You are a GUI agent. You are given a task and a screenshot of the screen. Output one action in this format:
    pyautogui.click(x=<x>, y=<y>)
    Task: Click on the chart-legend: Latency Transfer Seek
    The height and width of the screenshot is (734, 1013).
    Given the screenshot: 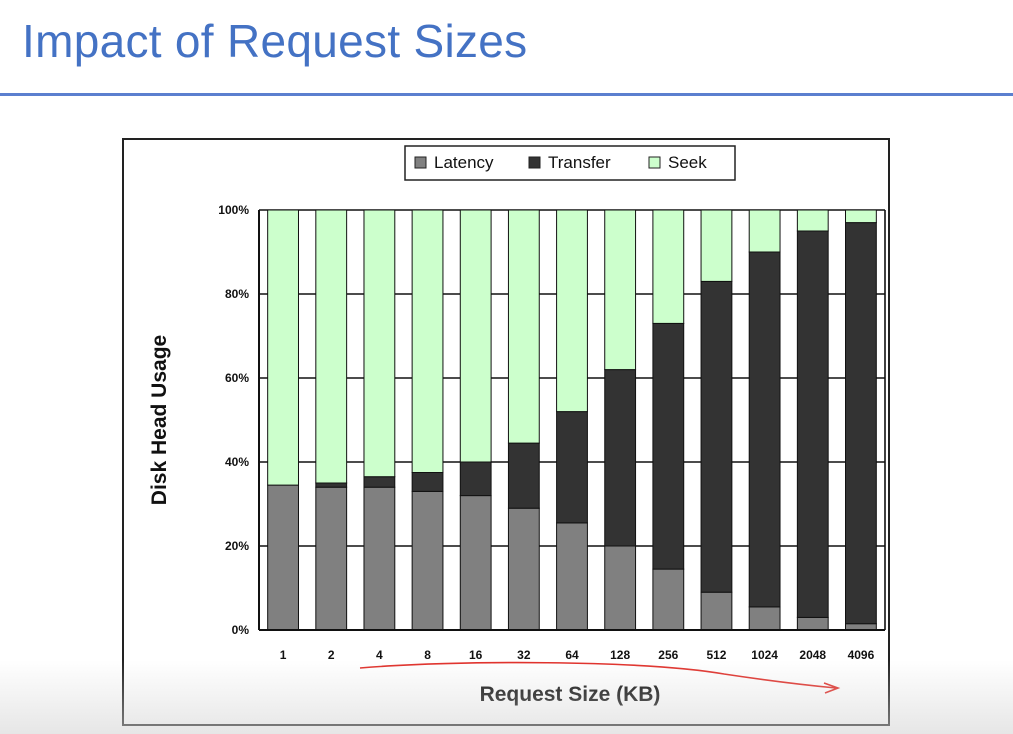 What is the action you would take?
    pyautogui.click(x=570, y=163)
    